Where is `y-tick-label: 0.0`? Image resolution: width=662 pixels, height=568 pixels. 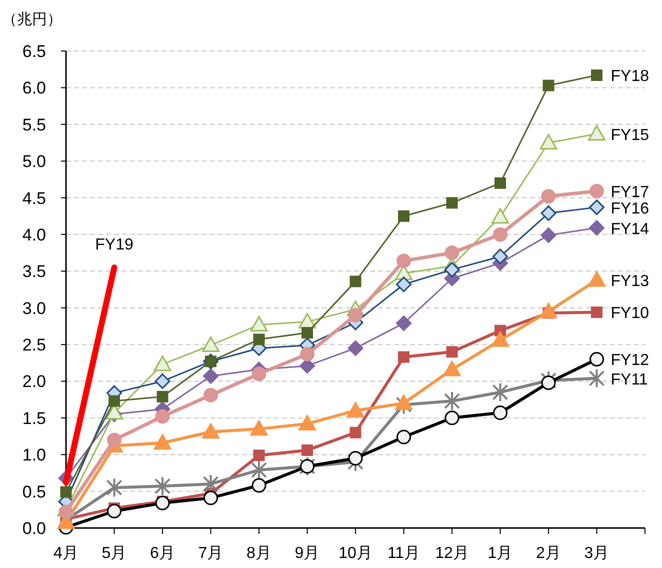 y-tick-label: 0.0 is located at coordinates (34, 528).